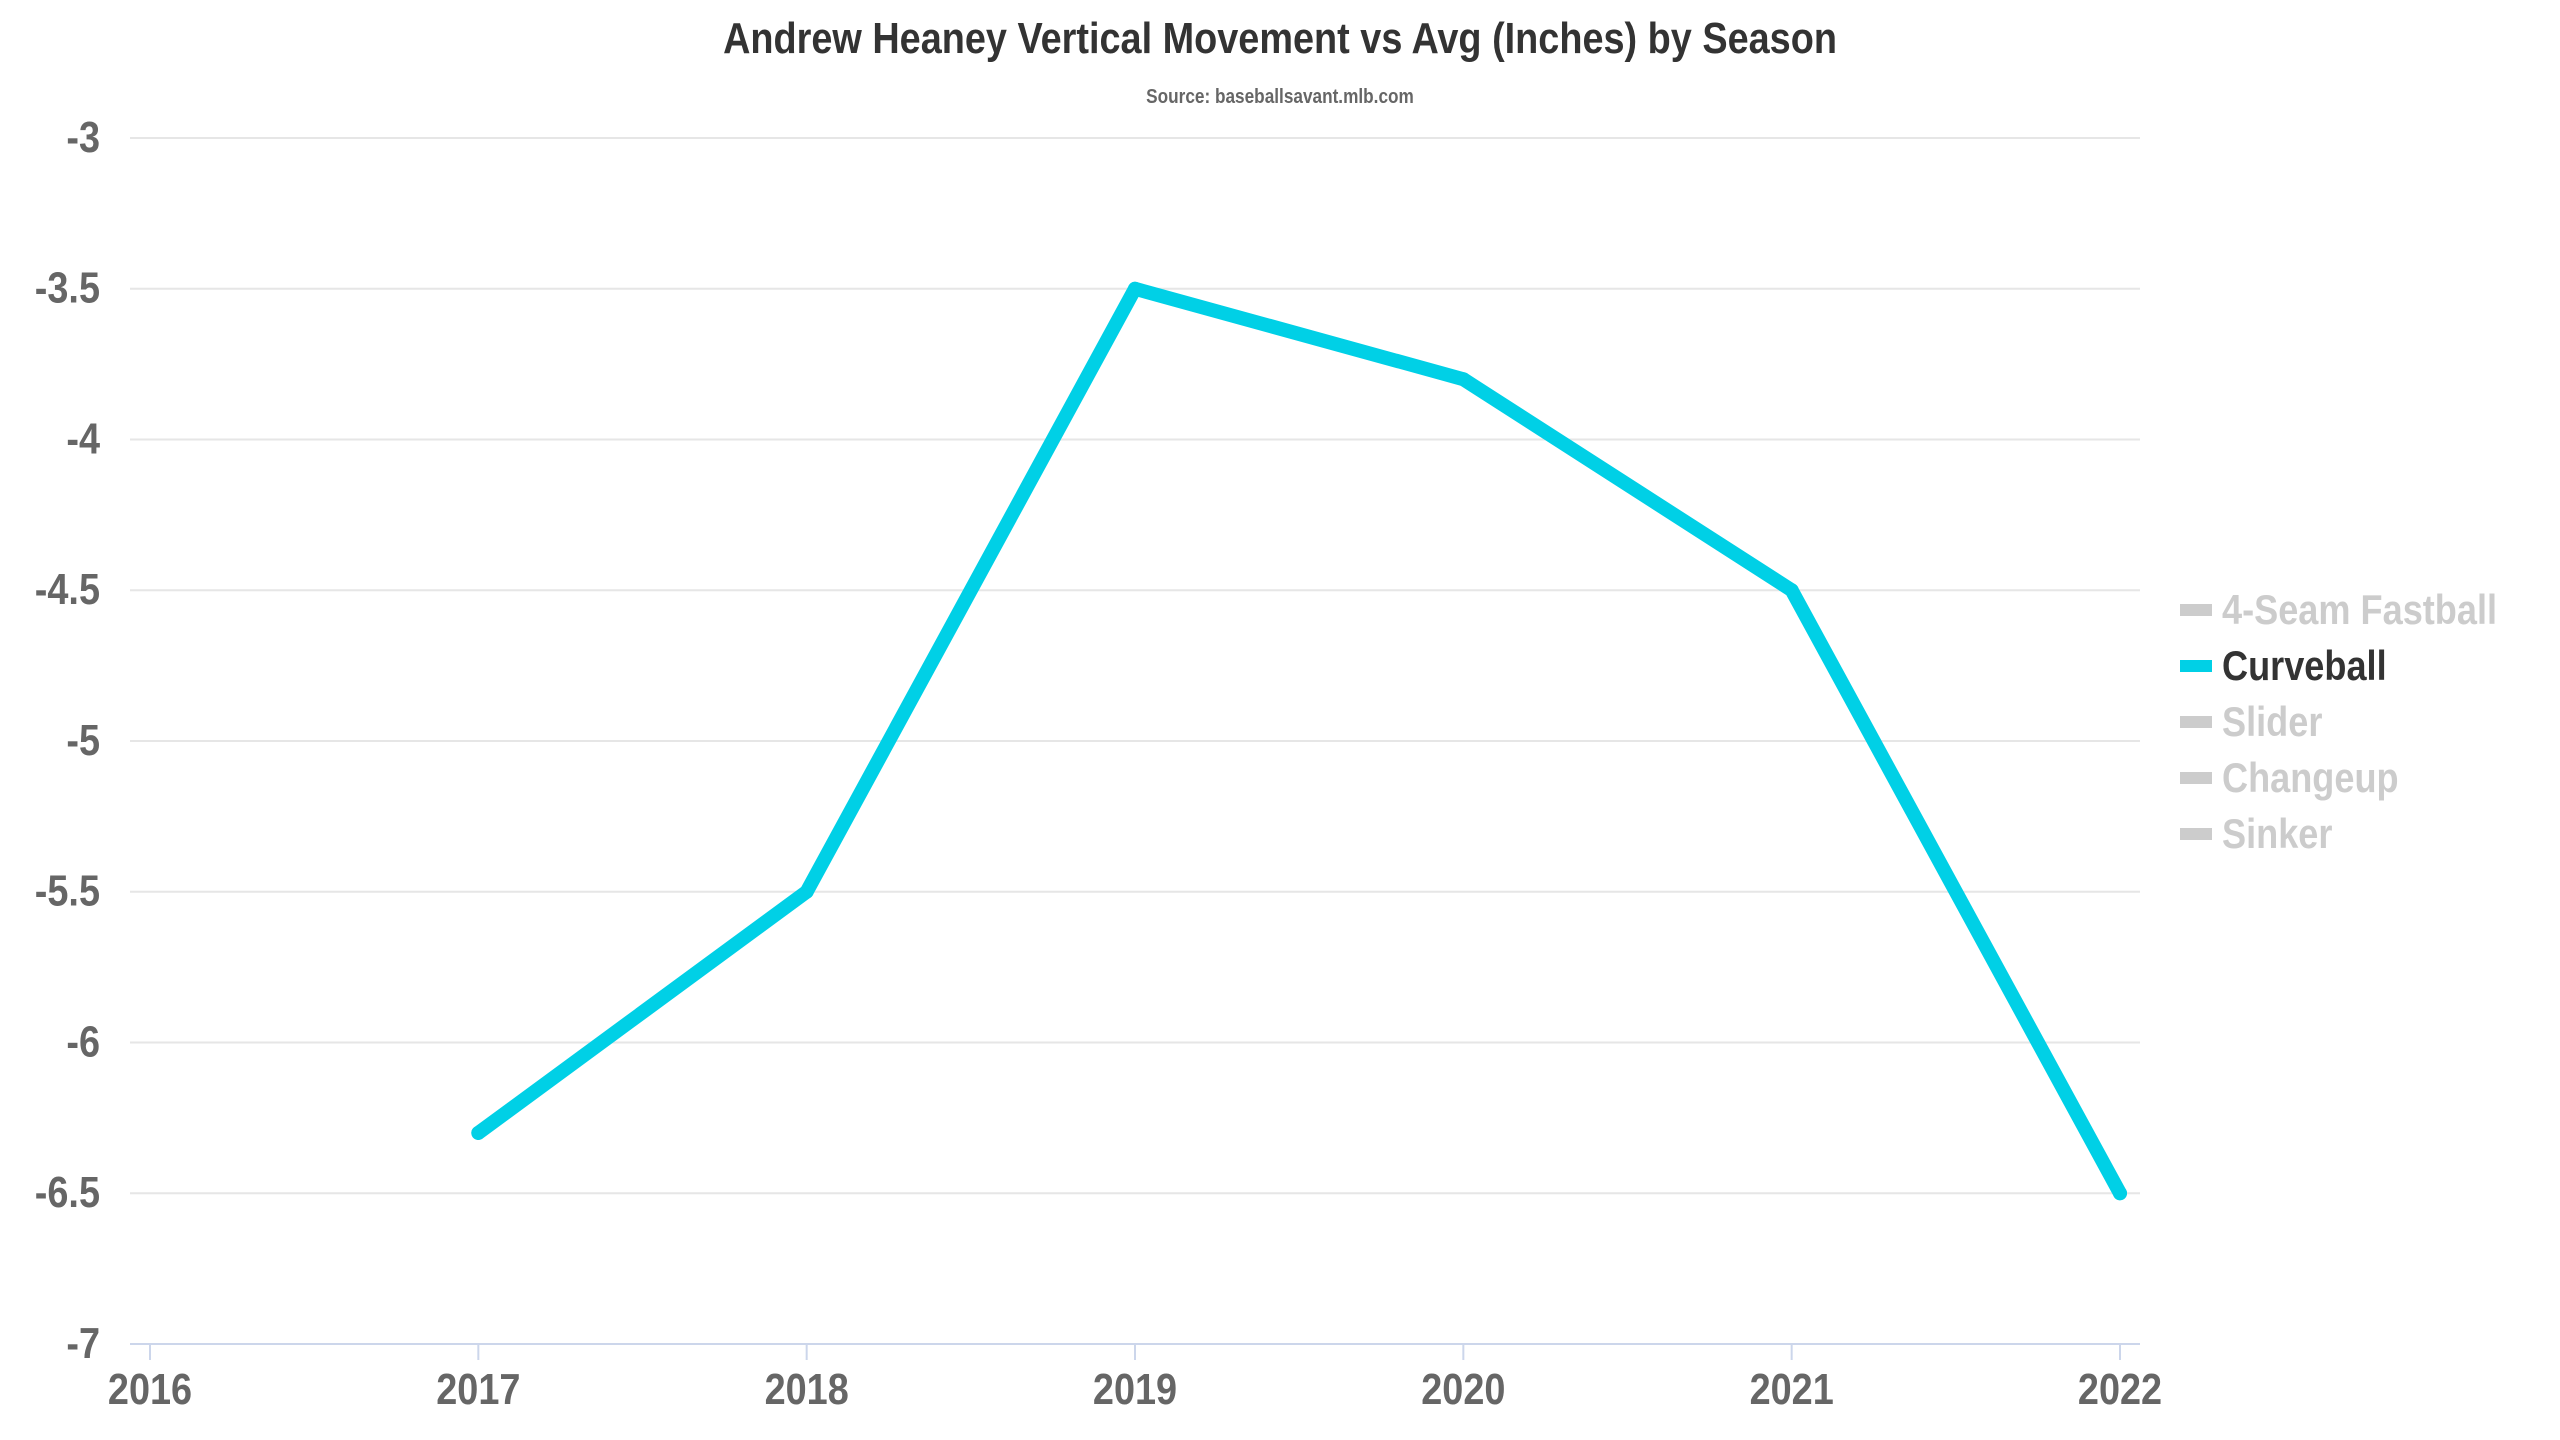 This screenshot has width=2560, height=1440. I want to click on legend-label: Curveball, so click(2304, 665).